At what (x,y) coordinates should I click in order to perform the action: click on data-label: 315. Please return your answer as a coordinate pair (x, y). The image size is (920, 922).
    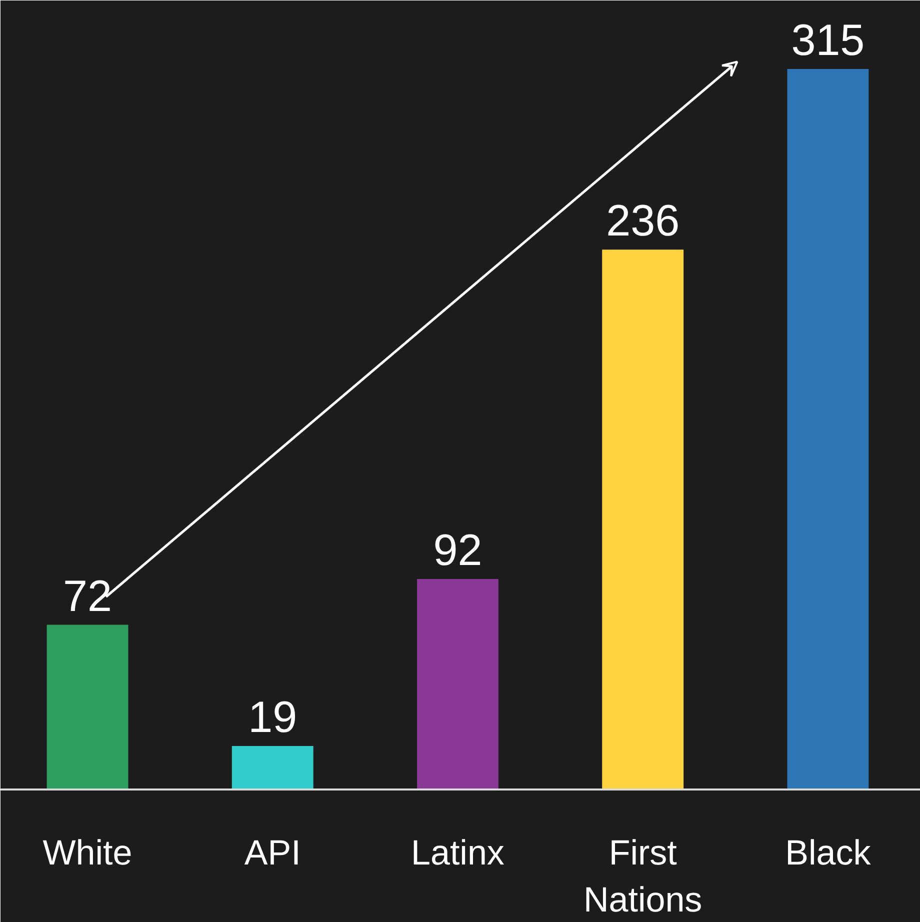
    Looking at the image, I should click on (828, 40).